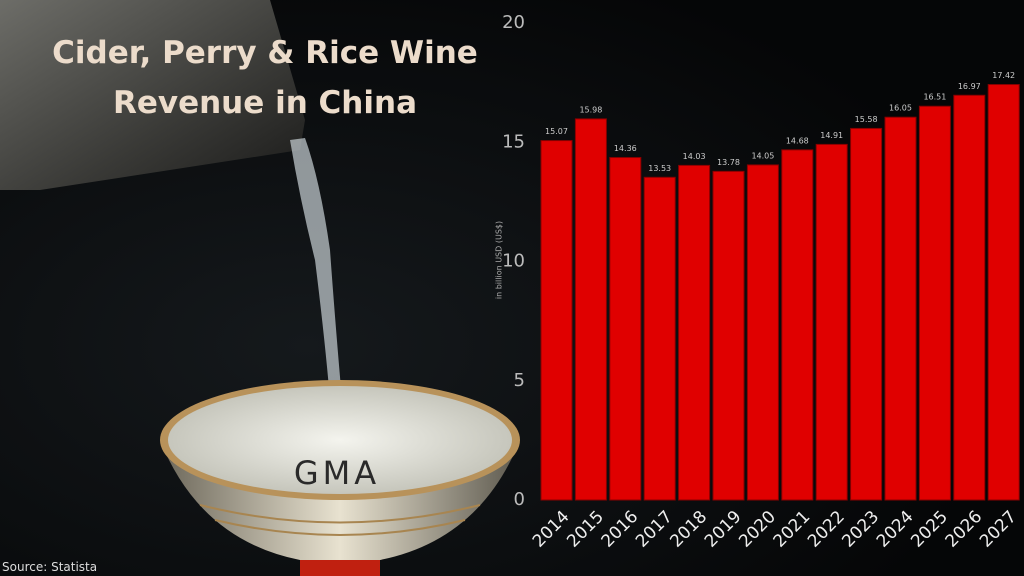  I want to click on source: Source: Statista, so click(50, 567).